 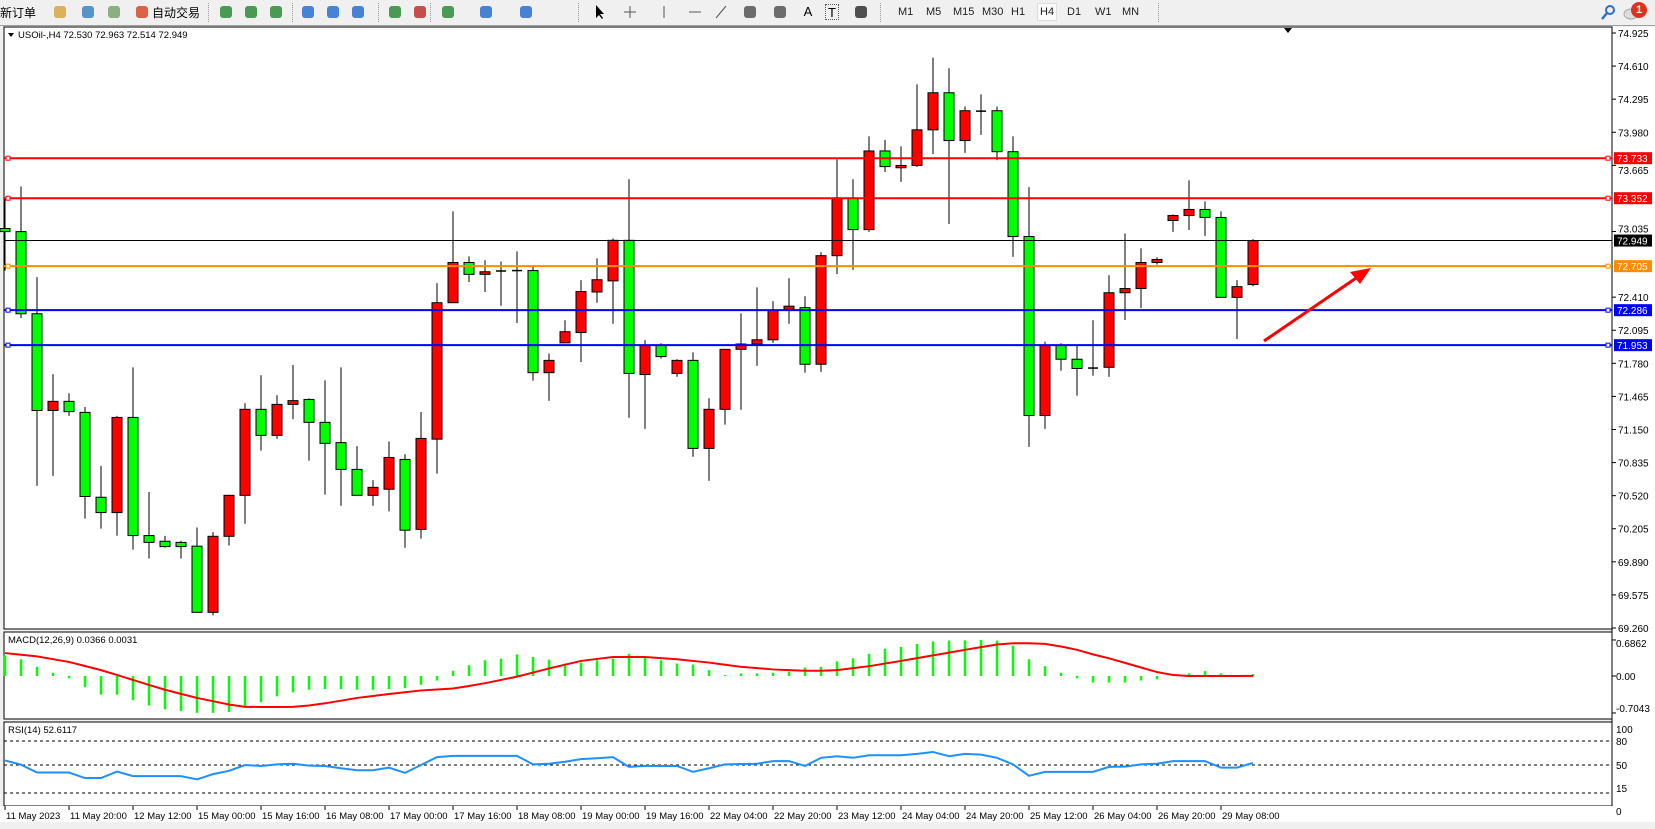 I want to click on symbol-menu-icon, so click(x=11, y=35).